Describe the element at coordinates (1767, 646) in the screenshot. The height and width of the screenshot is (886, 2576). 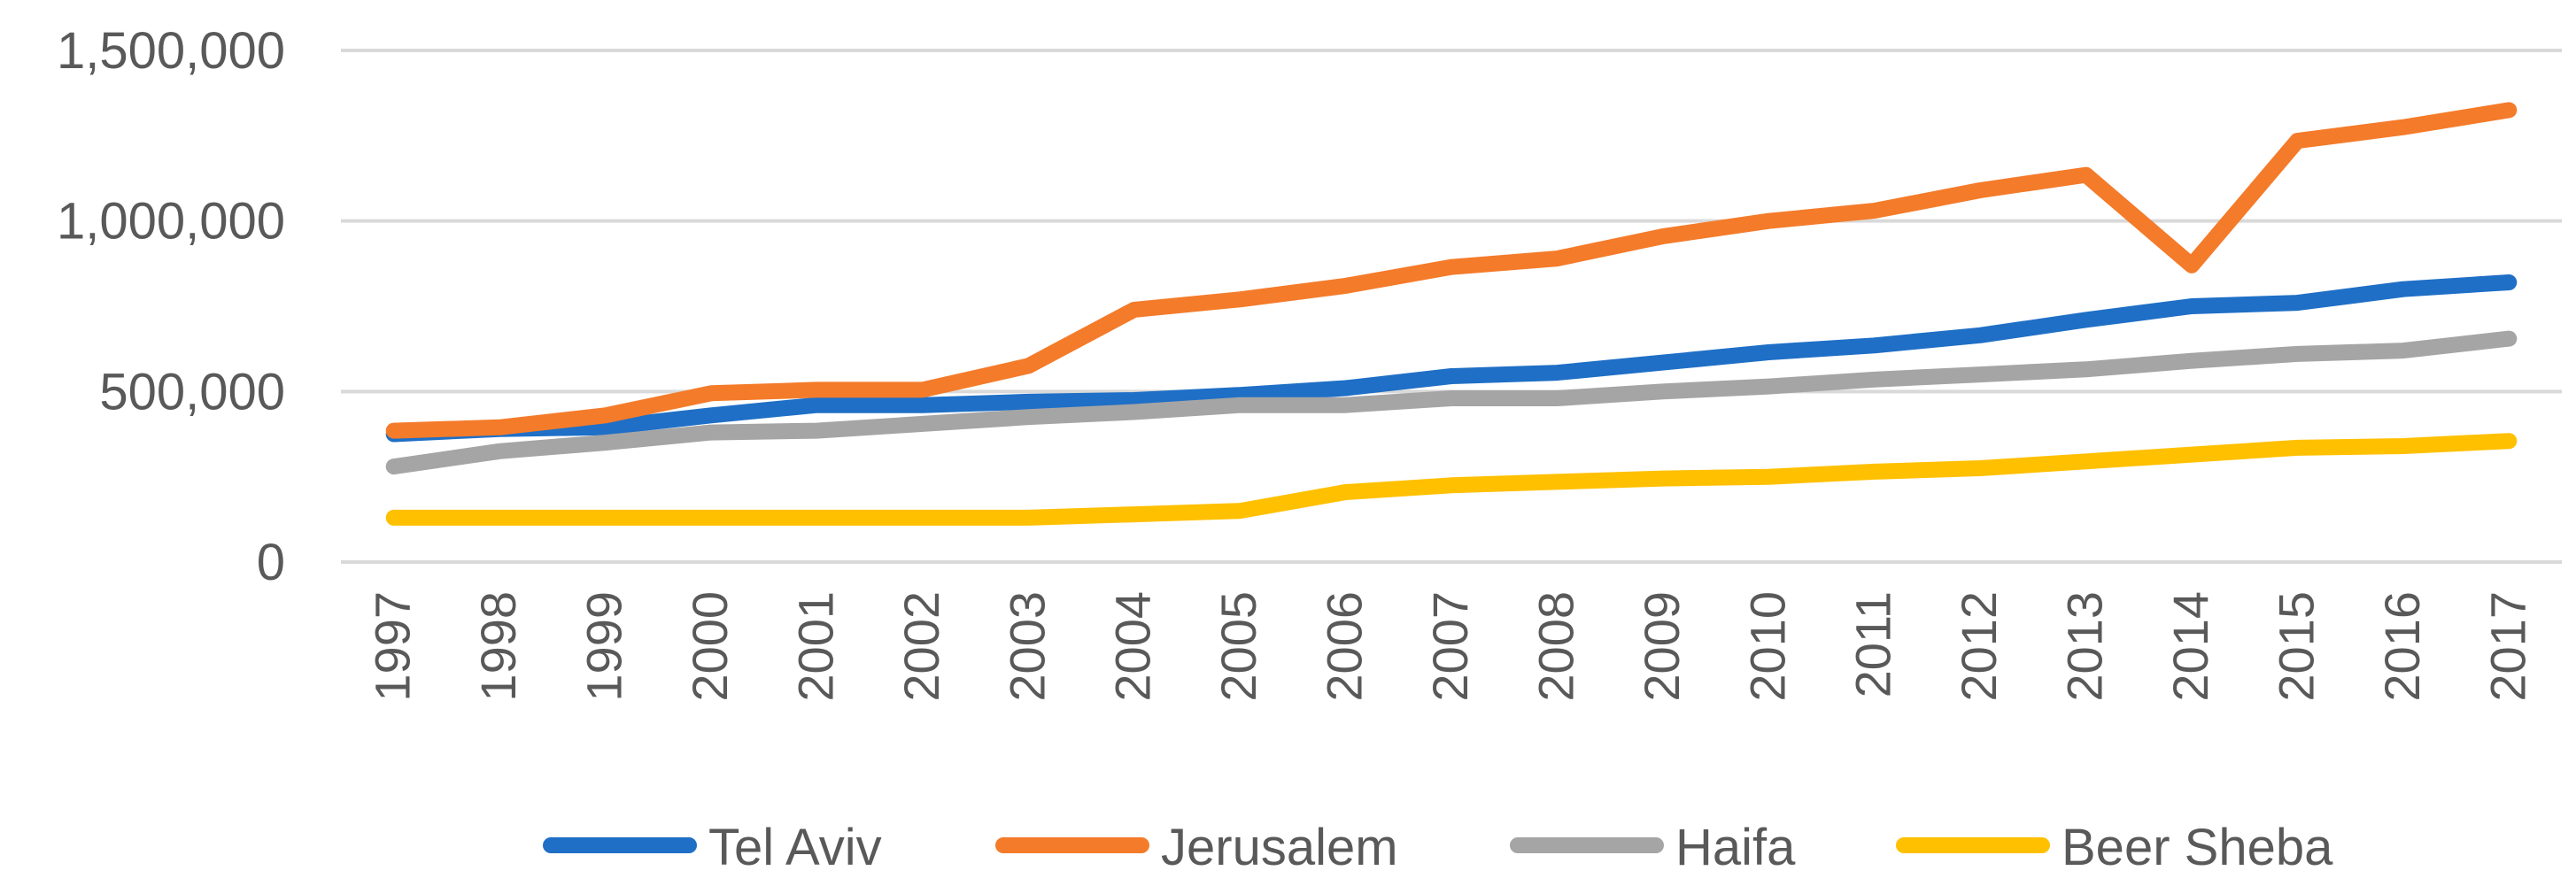
I see `x-tick-label: 2010` at that location.